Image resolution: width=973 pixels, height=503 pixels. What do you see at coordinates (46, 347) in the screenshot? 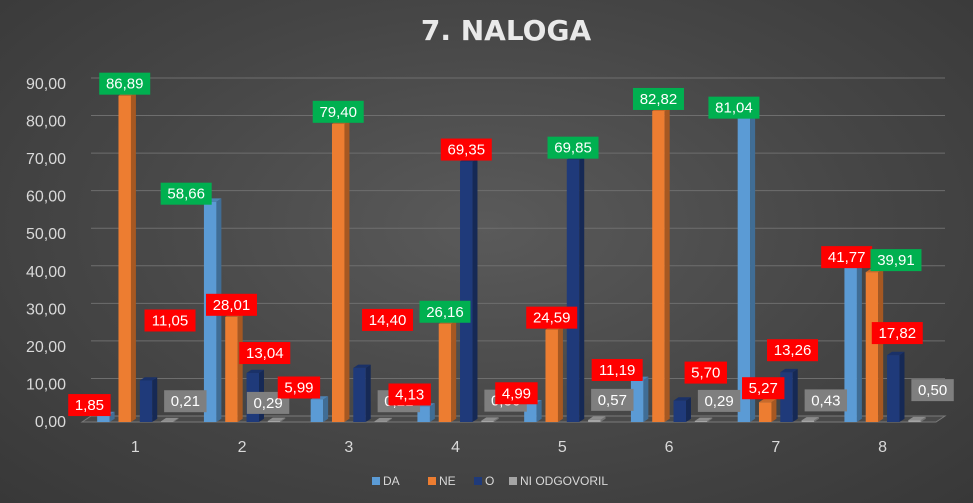
I see `y-tick-label: 20,00` at bounding box center [46, 347].